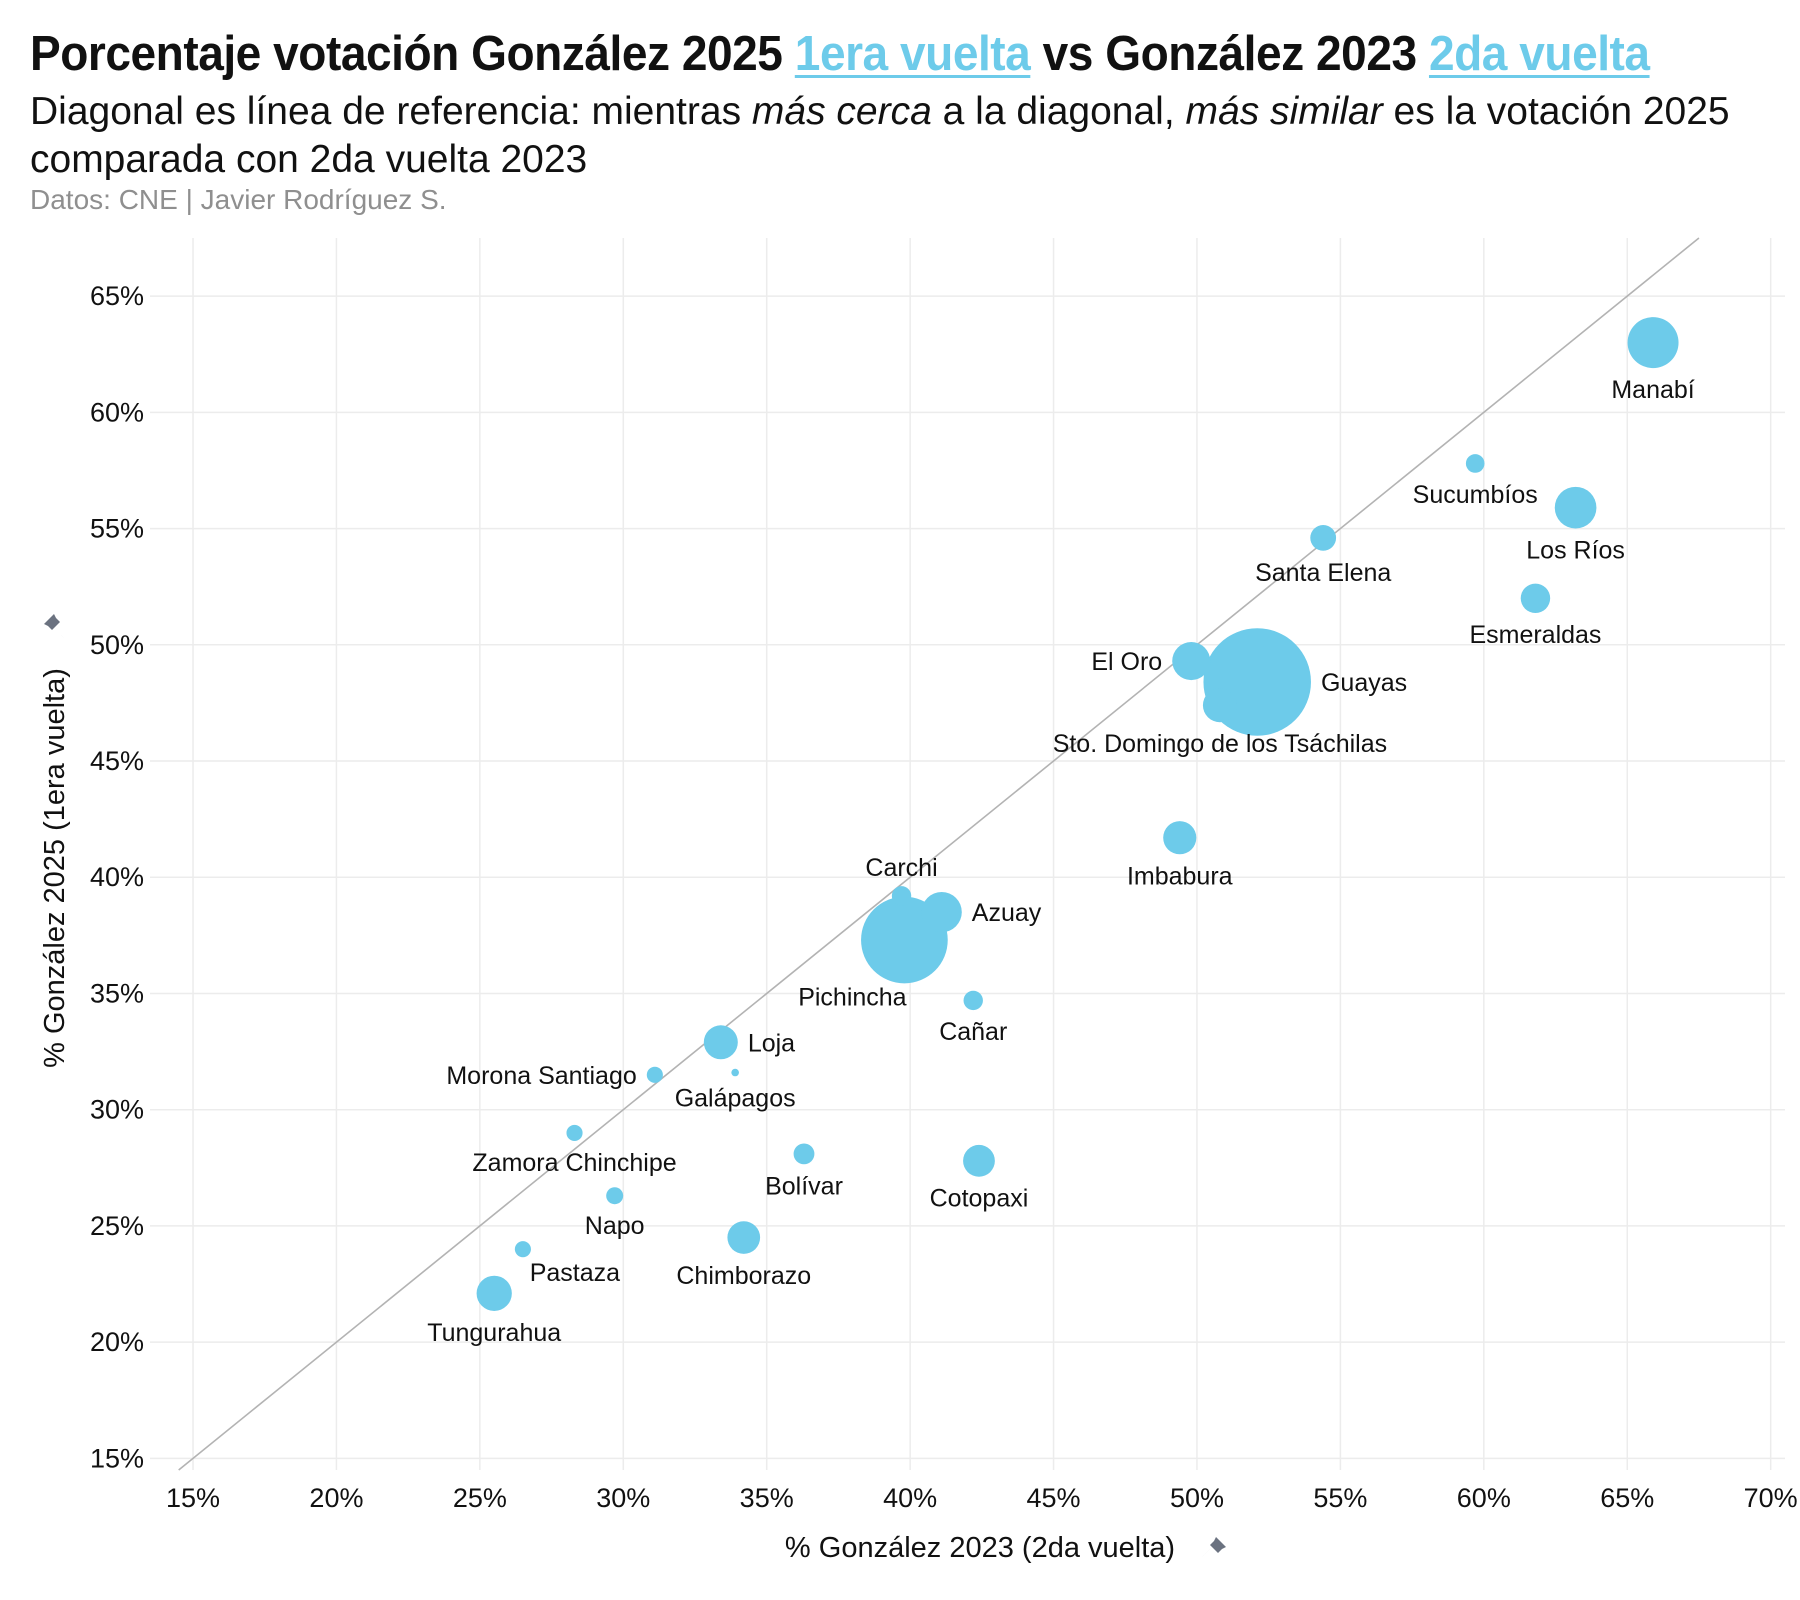 Image resolution: width=1800 pixels, height=1600 pixels. I want to click on x-tick-label: 70%, so click(1771, 1498).